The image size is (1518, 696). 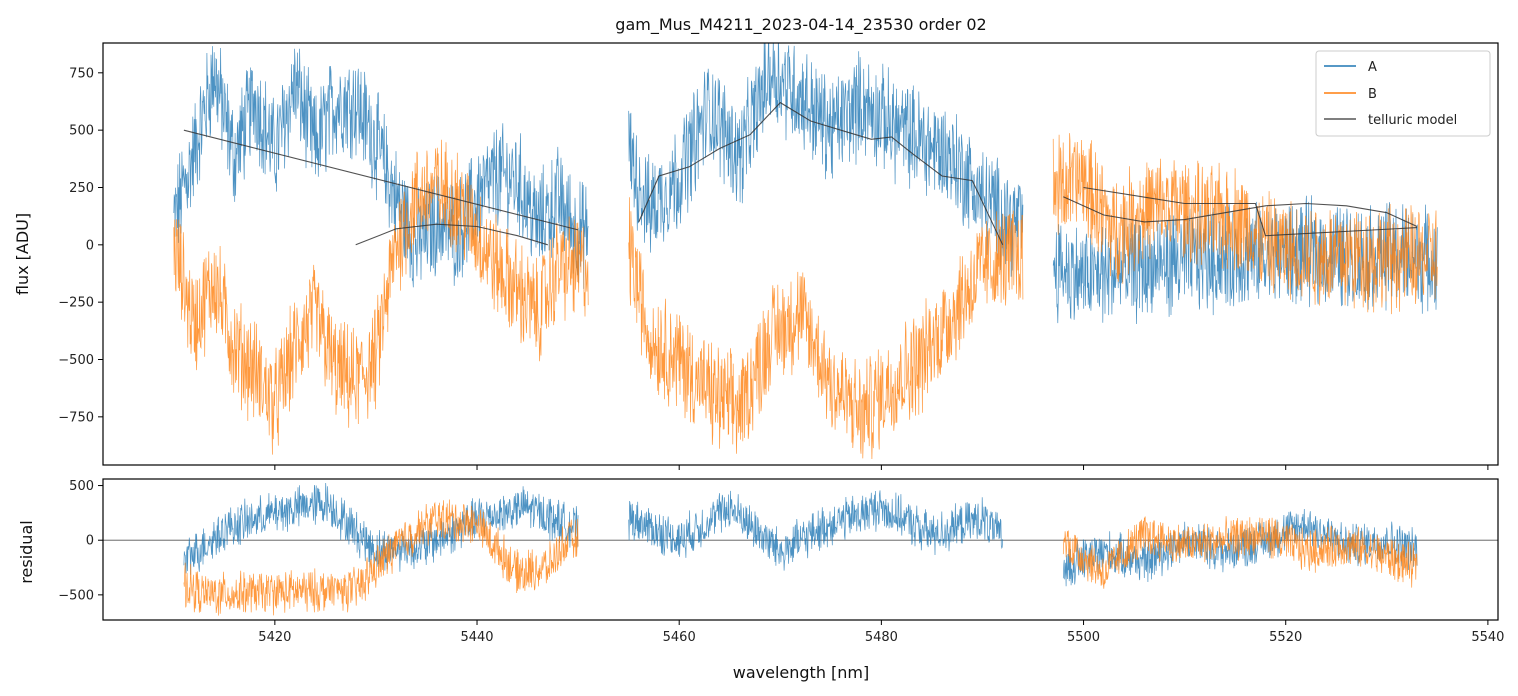 What do you see at coordinates (81, 486) in the screenshot?
I see `residual-ytick-label: 500` at bounding box center [81, 486].